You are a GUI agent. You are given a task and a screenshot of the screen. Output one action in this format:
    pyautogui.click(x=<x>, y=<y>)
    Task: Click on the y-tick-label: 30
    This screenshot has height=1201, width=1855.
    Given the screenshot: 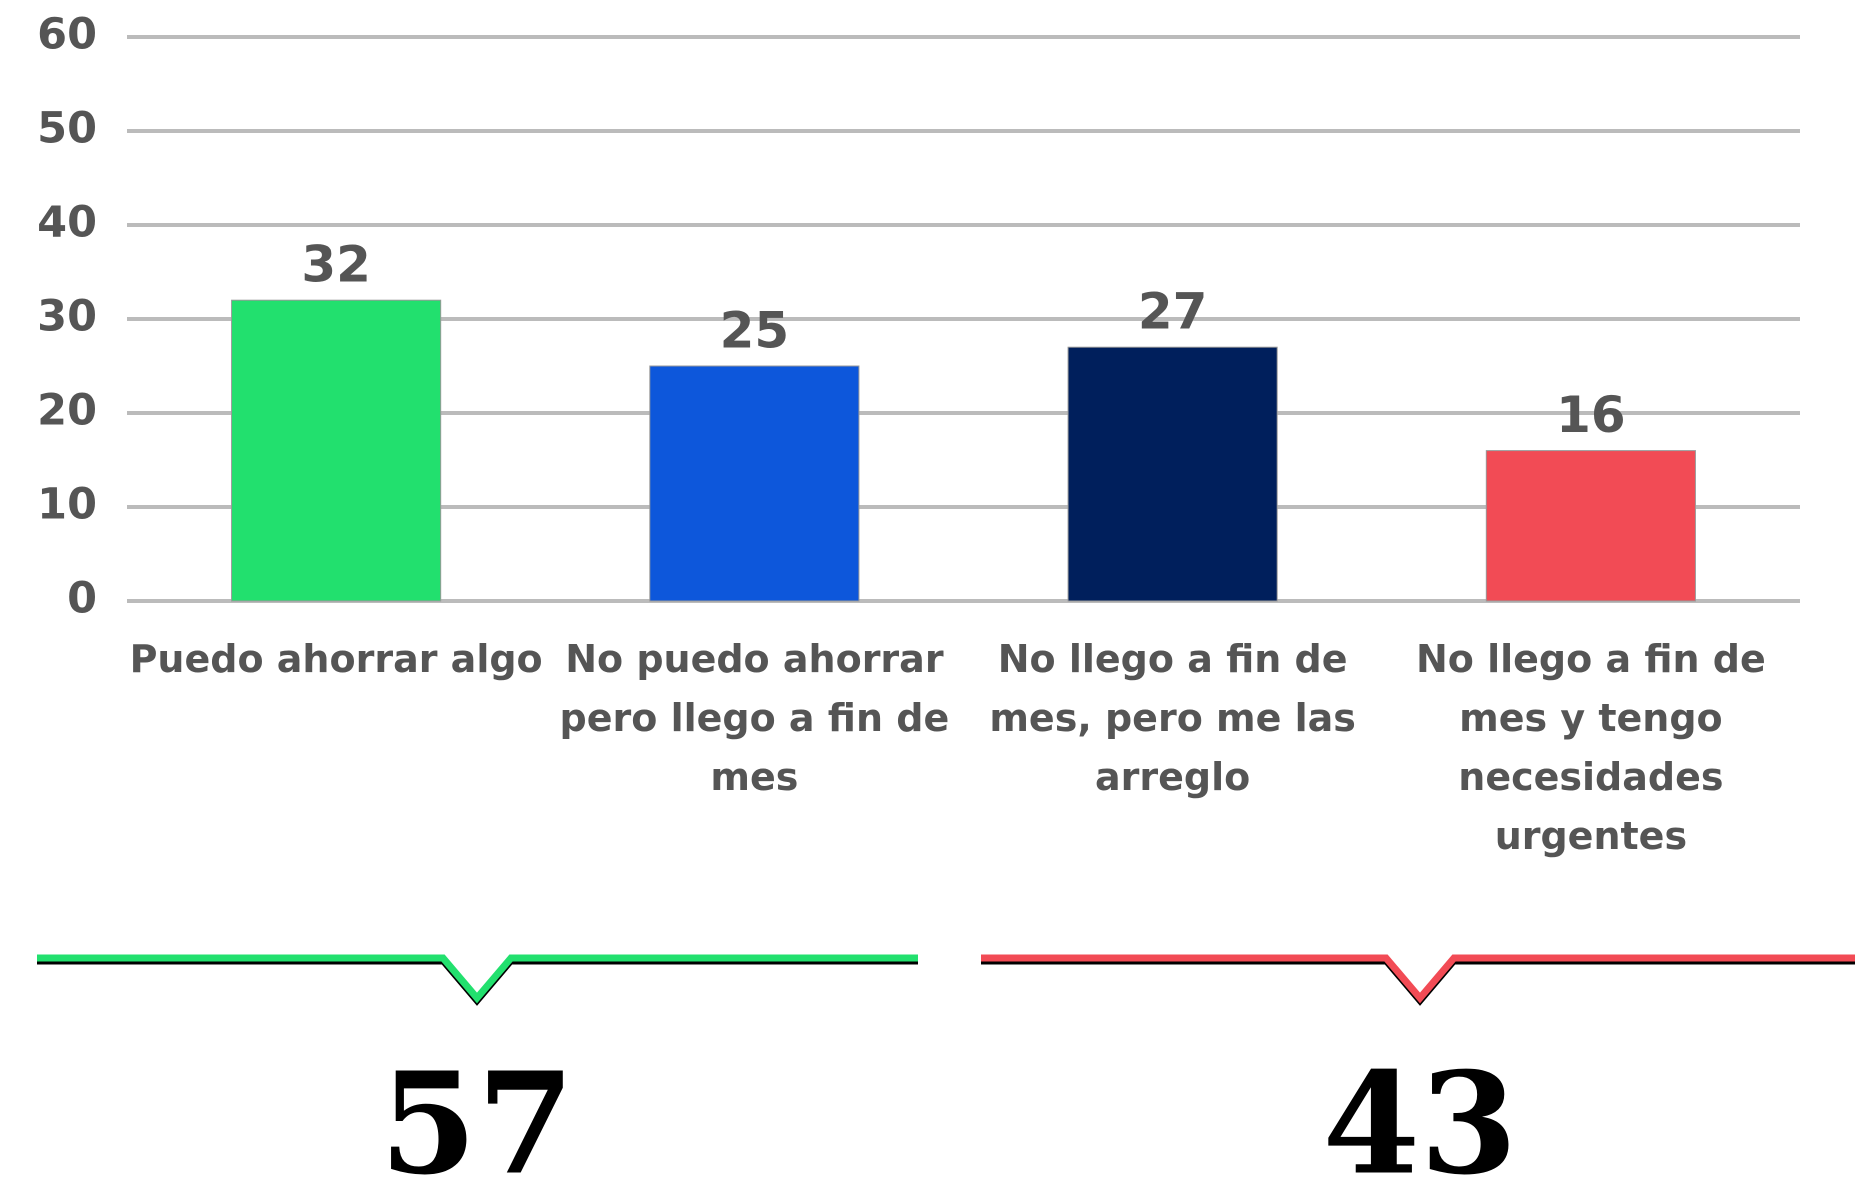 What is the action you would take?
    pyautogui.click(x=67, y=317)
    